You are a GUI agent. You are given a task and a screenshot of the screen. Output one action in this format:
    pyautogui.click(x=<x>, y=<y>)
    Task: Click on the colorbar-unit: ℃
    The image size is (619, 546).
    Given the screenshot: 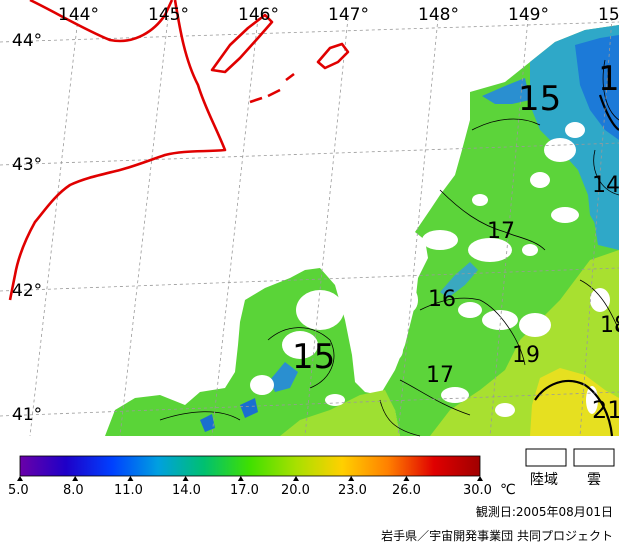 What is the action you would take?
    pyautogui.click(x=508, y=490)
    